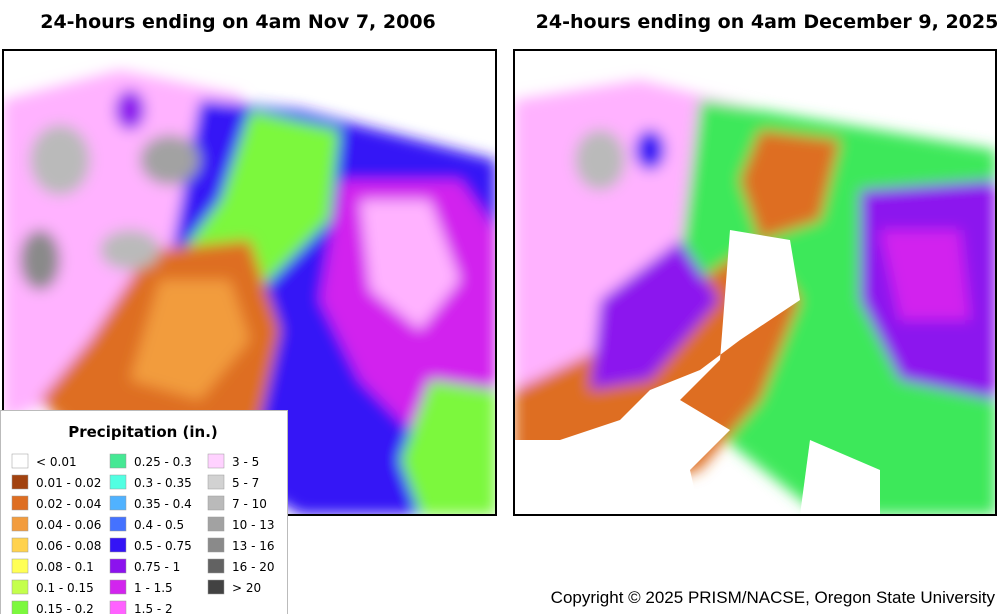 The width and height of the screenshot is (1003, 614). Describe the element at coordinates (65, 608) in the screenshot. I see `legend-label: 0.15 - 0.2` at that location.